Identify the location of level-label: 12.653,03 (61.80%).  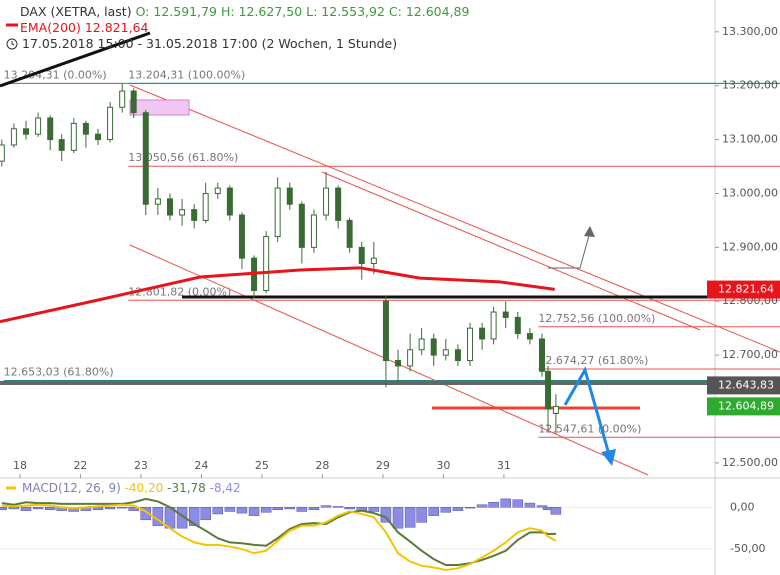
(59, 371).